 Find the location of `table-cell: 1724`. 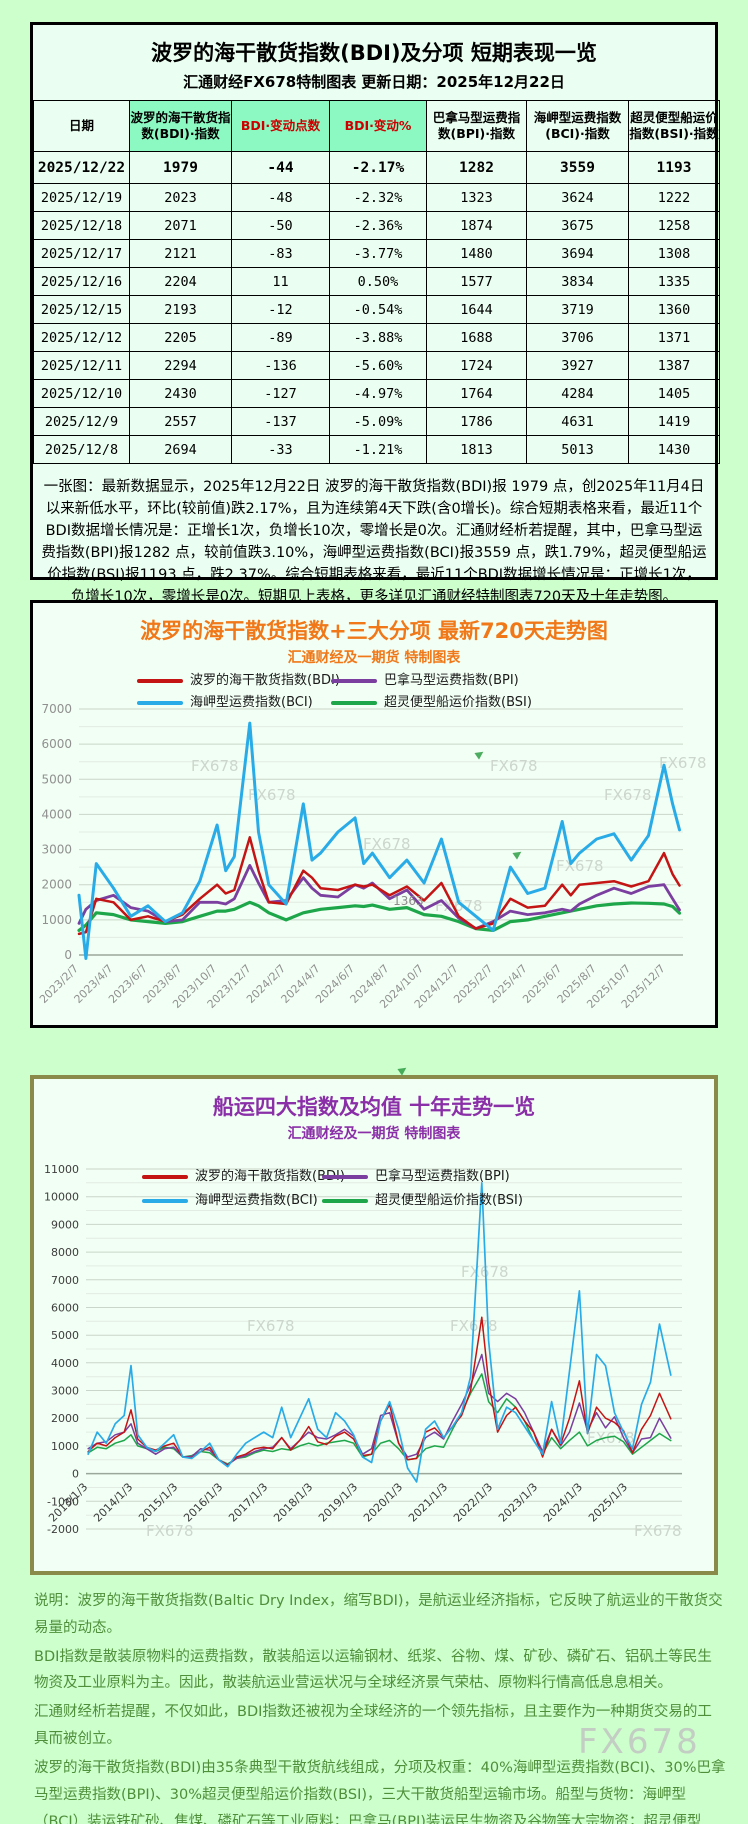

table-cell: 1724 is located at coordinates (476, 365).